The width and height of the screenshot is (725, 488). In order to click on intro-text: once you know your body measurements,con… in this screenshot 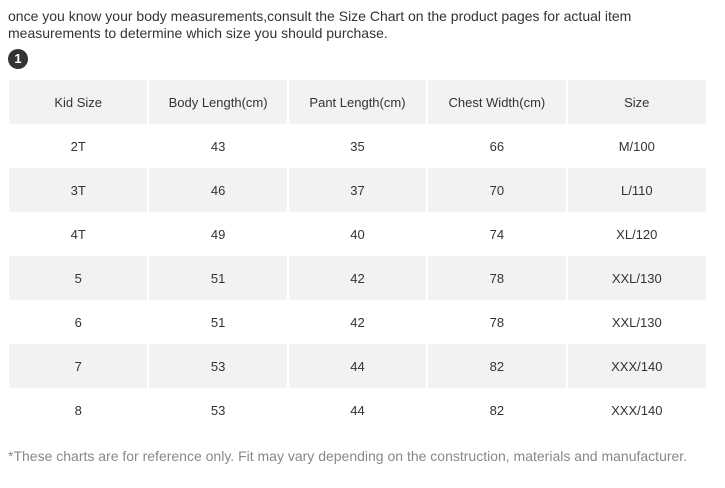, I will do `click(320, 24)`.